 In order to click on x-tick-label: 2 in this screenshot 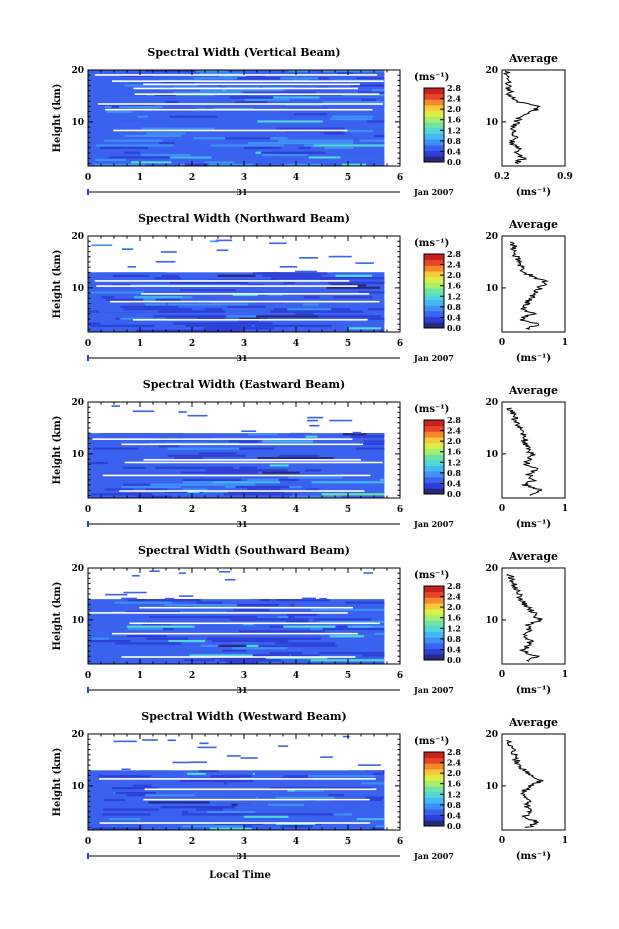, I will do `click(192, 178)`.